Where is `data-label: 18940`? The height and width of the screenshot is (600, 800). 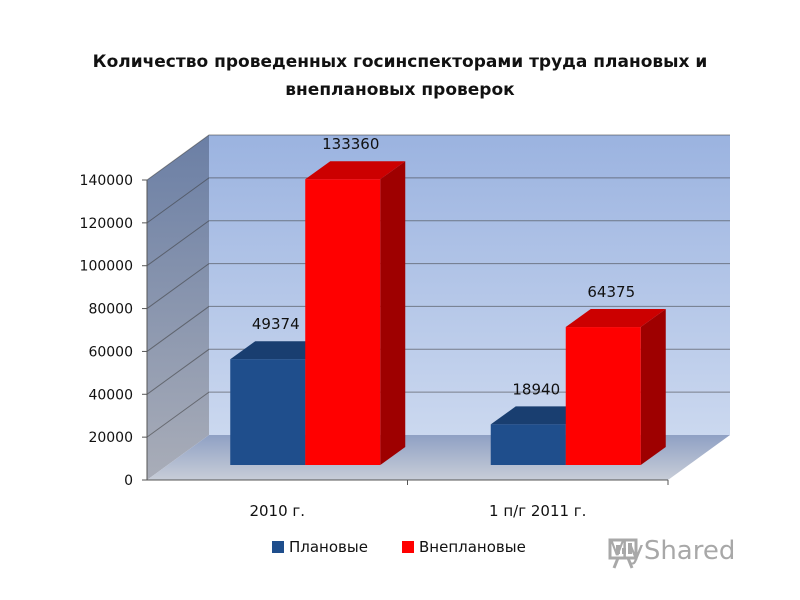
data-label: 18940 is located at coordinates (536, 389).